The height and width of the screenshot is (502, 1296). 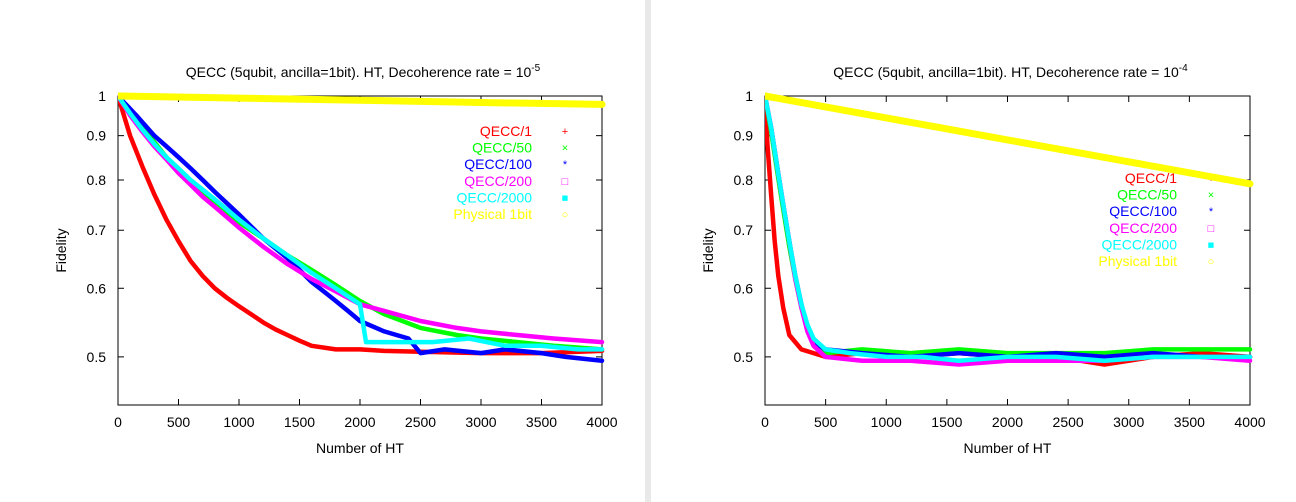 What do you see at coordinates (565, 132) in the screenshot?
I see `legend-marker: +` at bounding box center [565, 132].